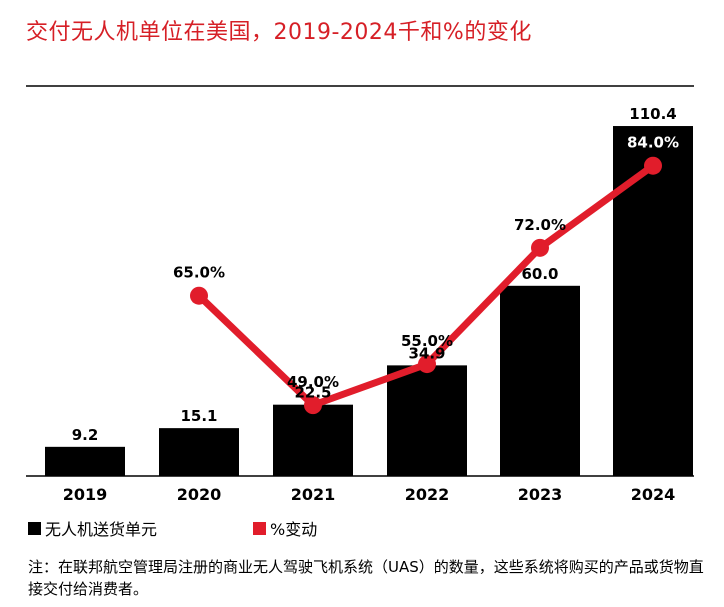 This screenshot has height=607, width=724. What do you see at coordinates (313, 440) in the screenshot?
I see `bar-2021` at bounding box center [313, 440].